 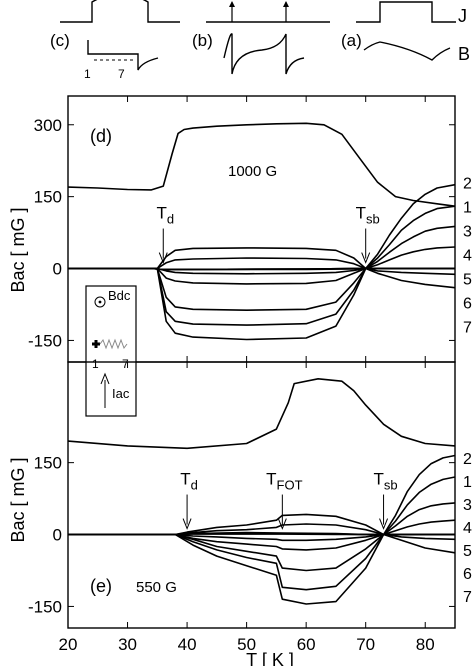 I want to click on inset-contact-label-7: 7, so click(x=125, y=364).